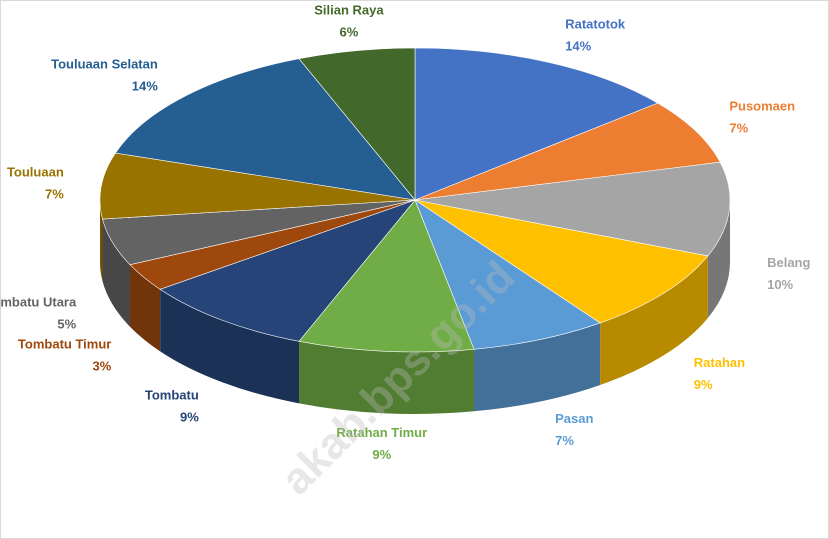 This screenshot has height=539, width=829. What do you see at coordinates (788, 262) in the screenshot?
I see `slice-label: Belang` at bounding box center [788, 262].